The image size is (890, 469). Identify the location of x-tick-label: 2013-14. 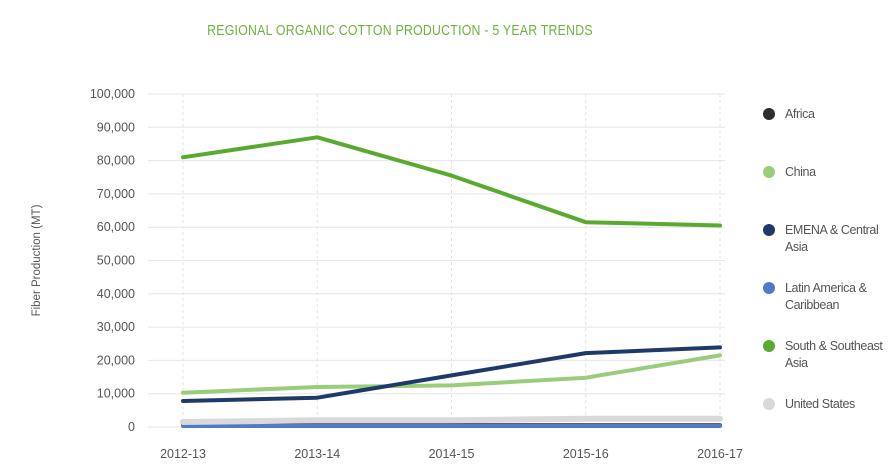
(317, 454).